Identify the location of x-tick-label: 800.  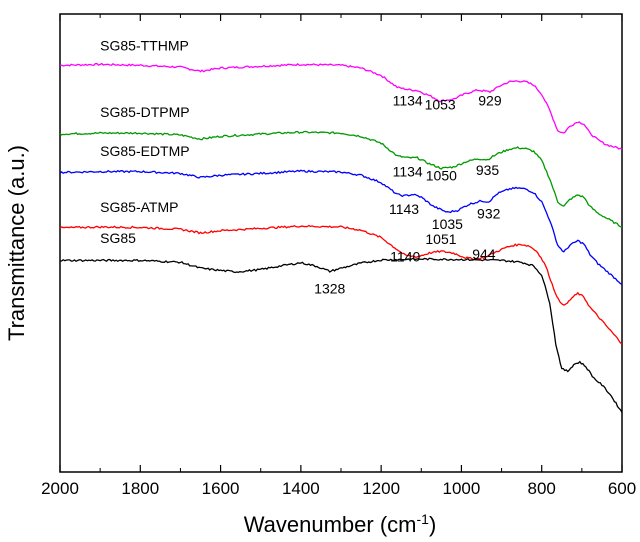
(542, 488).